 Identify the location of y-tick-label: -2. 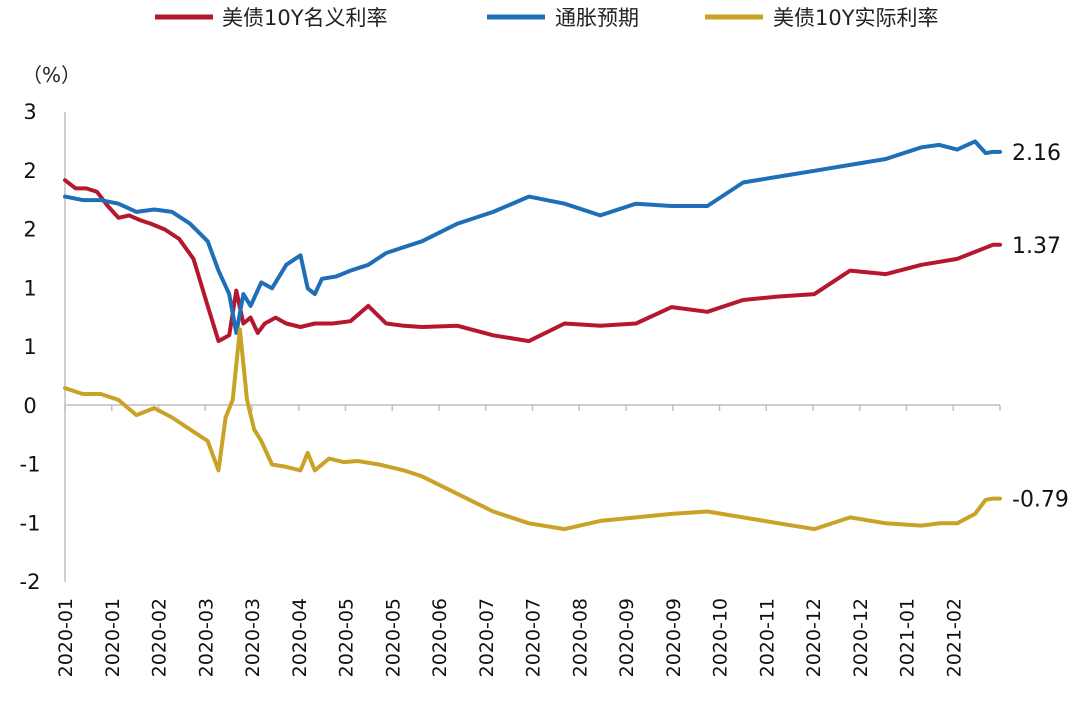
(30, 582).